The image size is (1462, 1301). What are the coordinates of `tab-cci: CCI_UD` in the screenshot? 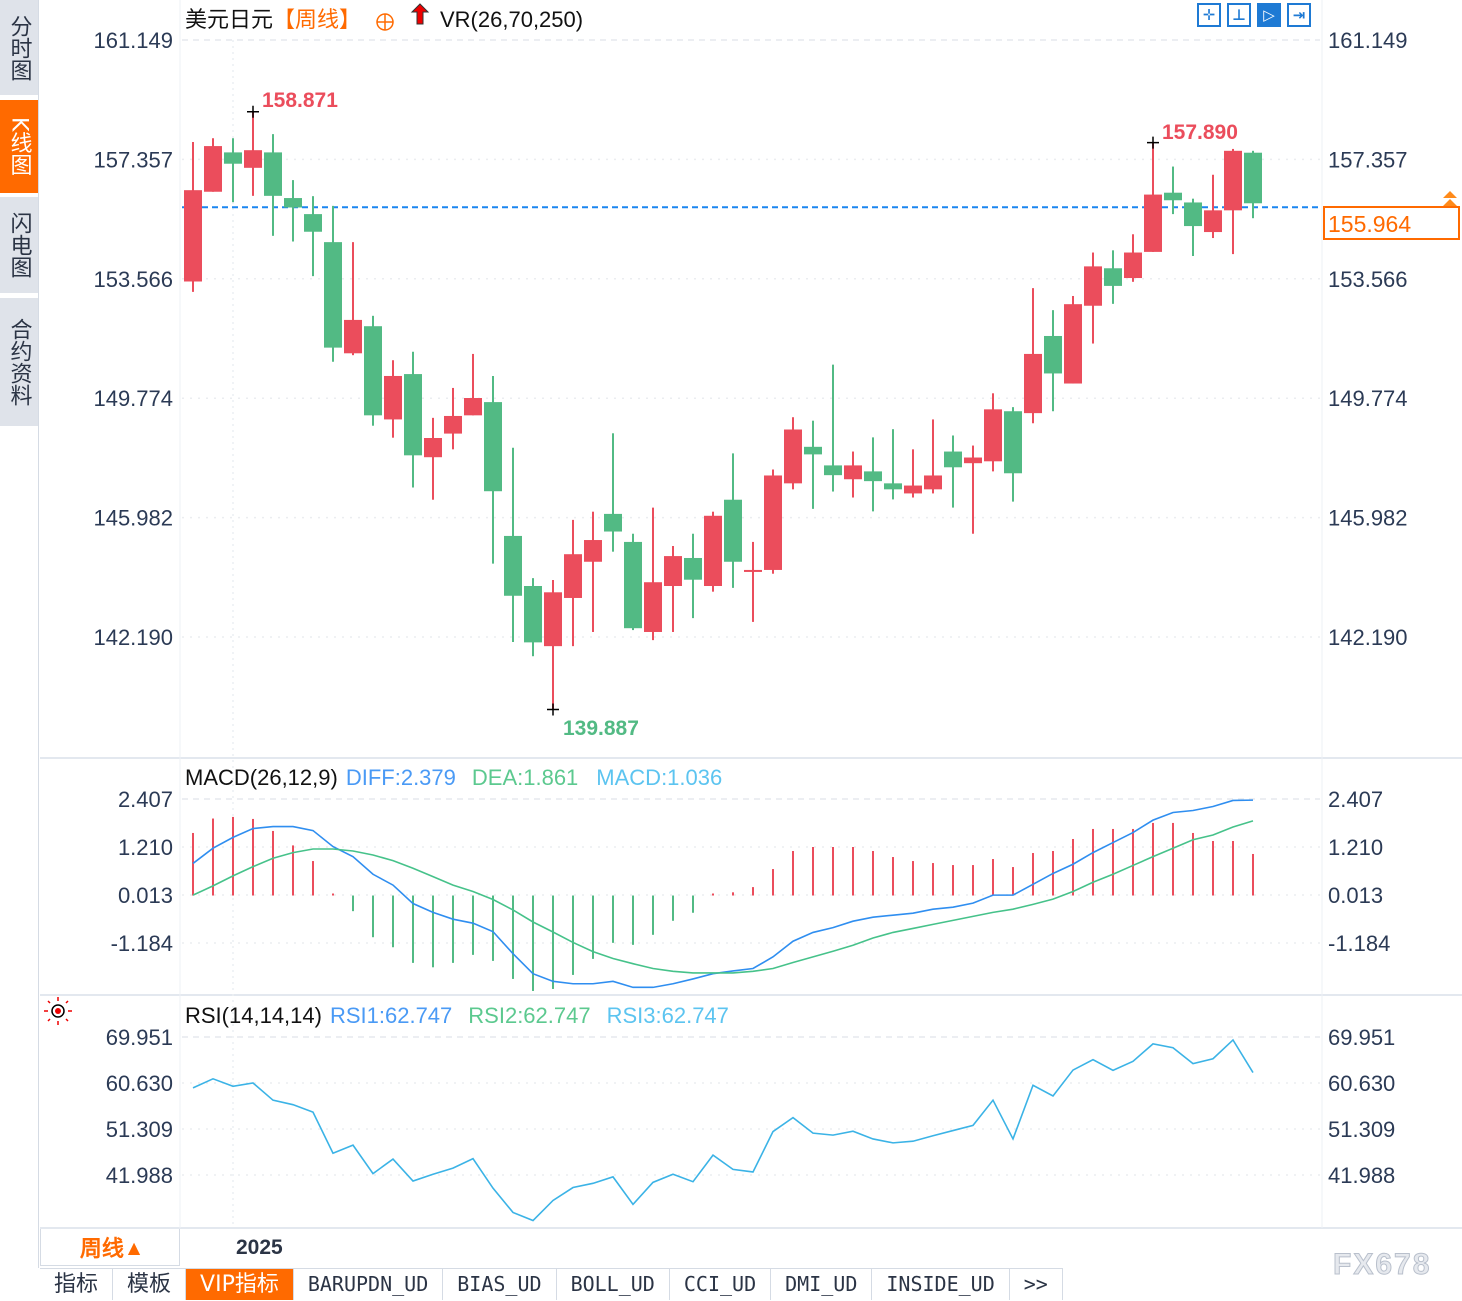 It's located at (721, 1284).